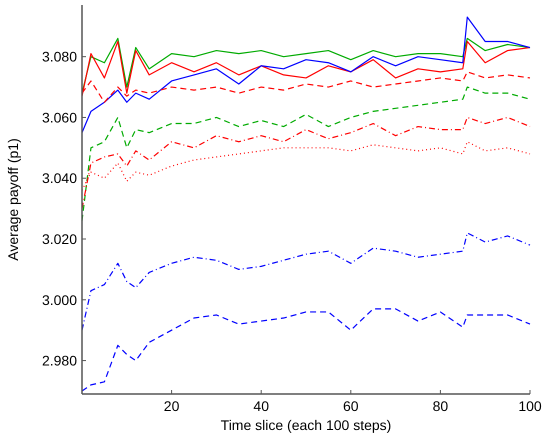 The image size is (550, 438). I want to click on x-tick-label: 60, so click(351, 406).